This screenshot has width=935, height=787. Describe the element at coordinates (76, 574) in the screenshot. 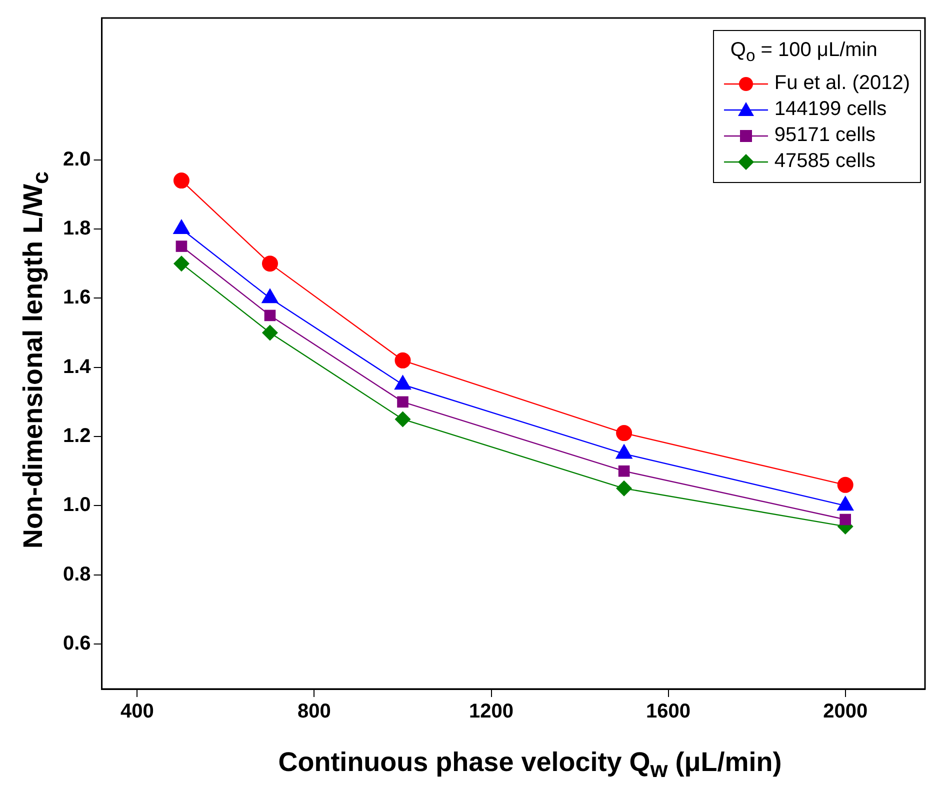

I see `y-tick-label: 0.8` at that location.